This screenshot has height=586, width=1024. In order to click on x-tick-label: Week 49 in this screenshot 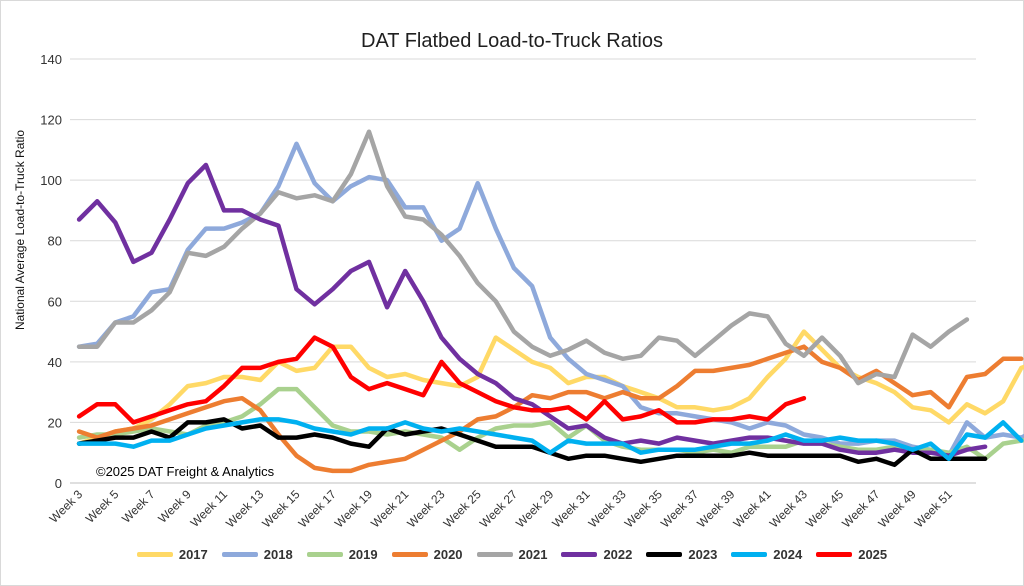, I will do `click(896, 508)`.